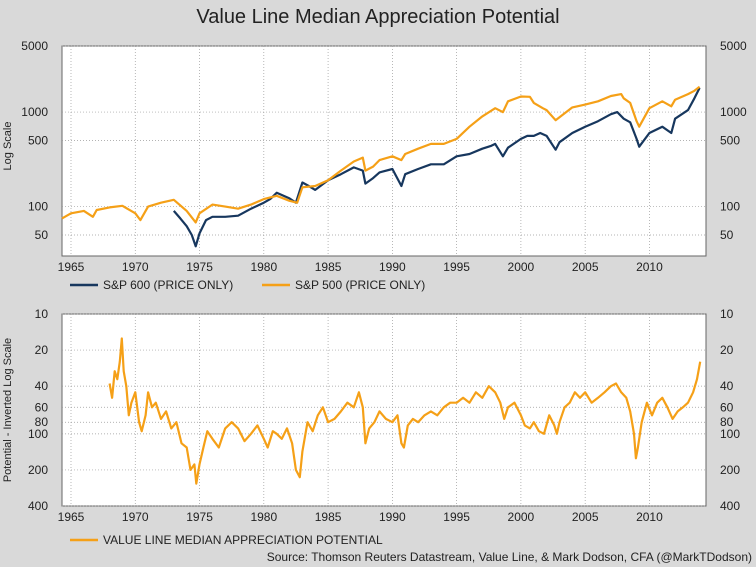 The width and height of the screenshot is (756, 567). I want to click on price-x-tick-label: 2005, so click(585, 267).